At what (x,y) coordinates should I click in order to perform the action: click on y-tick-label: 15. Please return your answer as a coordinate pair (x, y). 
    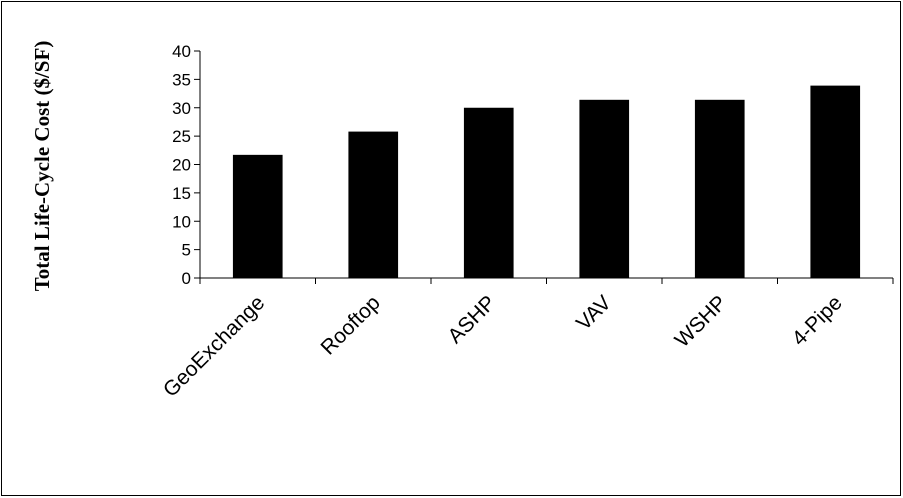
    Looking at the image, I should click on (181, 193).